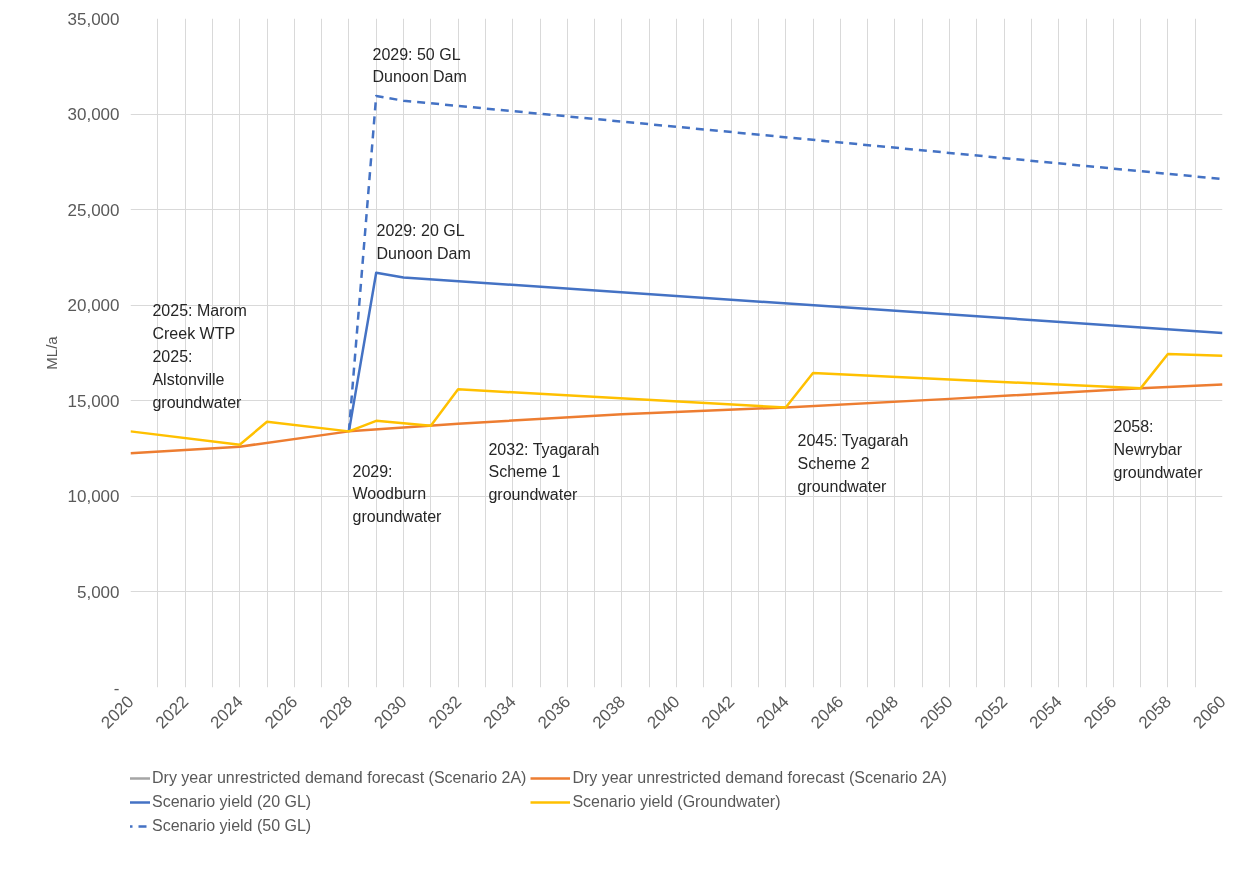 Image resolution: width=1237 pixels, height=879 pixels. What do you see at coordinates (93, 401) in the screenshot?
I see `y-tick-label: 15,000` at bounding box center [93, 401].